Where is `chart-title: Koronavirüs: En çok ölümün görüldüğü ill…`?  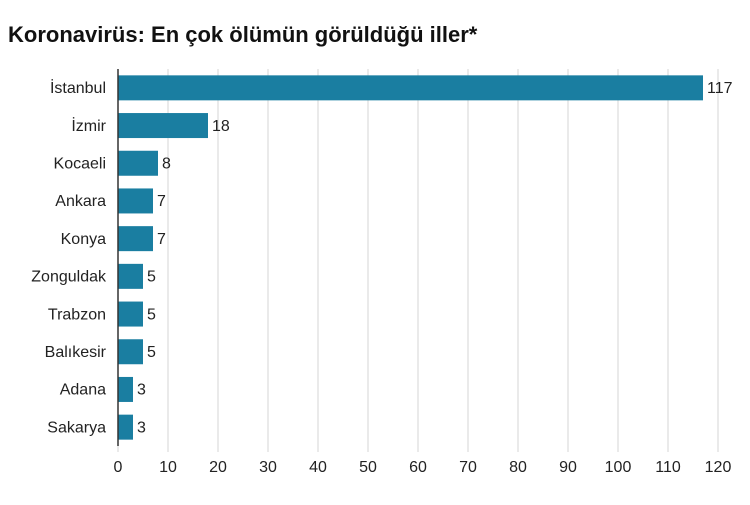
chart-title: Koronavirüs: En çok ölümün görüldüğü ill… is located at coordinates (243, 34).